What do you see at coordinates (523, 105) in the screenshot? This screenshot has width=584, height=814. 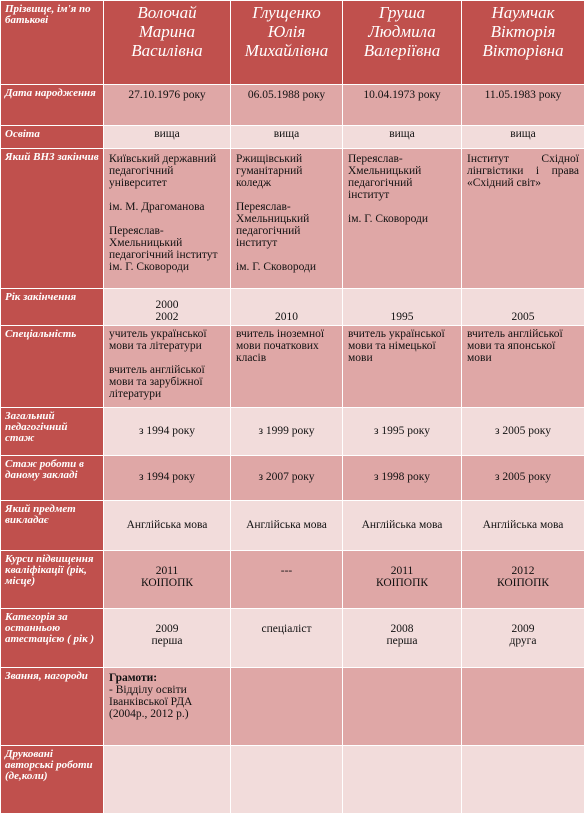 I see `value-cell: 11.05.1983 року` at bounding box center [523, 105].